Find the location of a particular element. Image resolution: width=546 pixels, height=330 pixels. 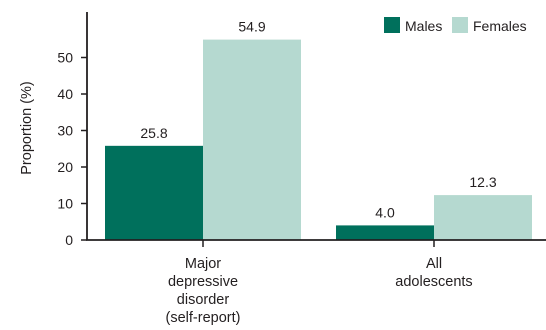

y-tick-label: 20 is located at coordinates (65, 167).